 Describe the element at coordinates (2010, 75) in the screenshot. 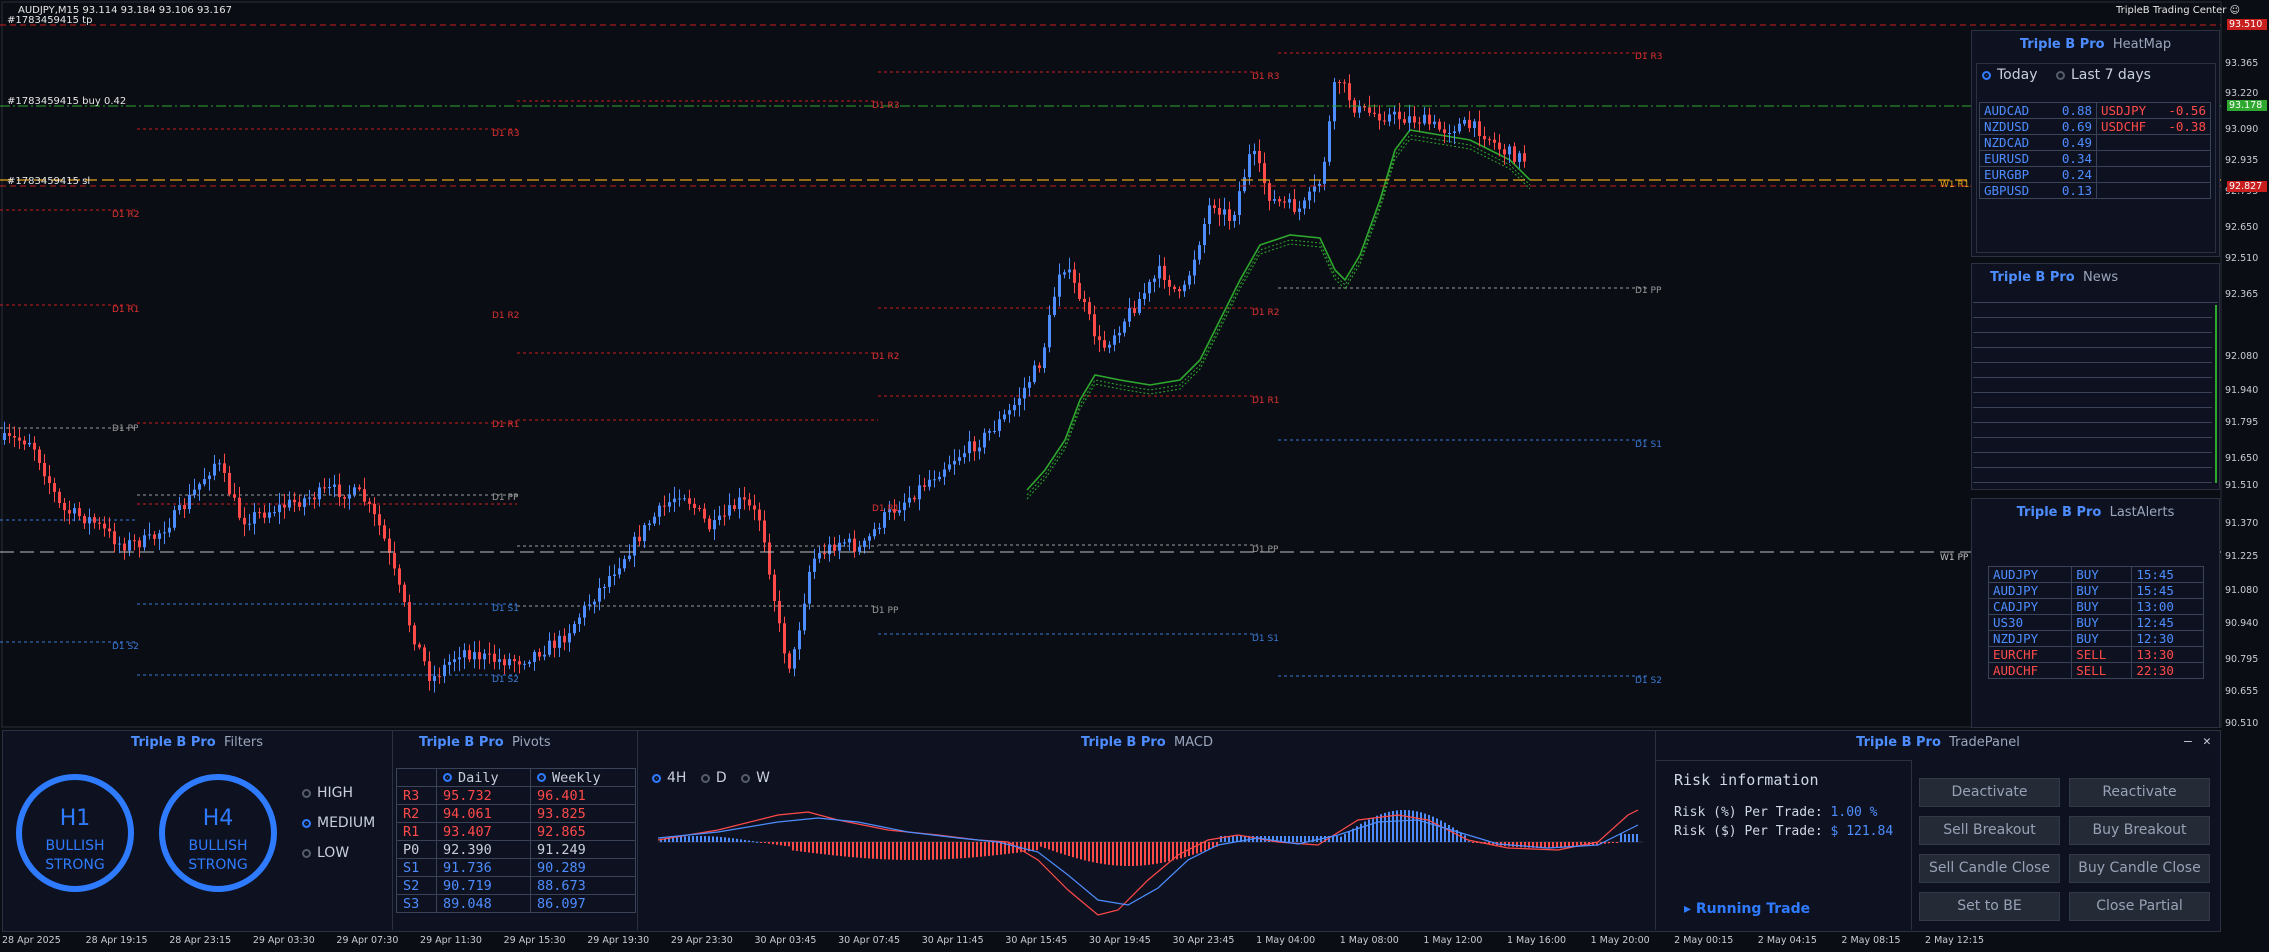

I see `today-radio: Today` at that location.